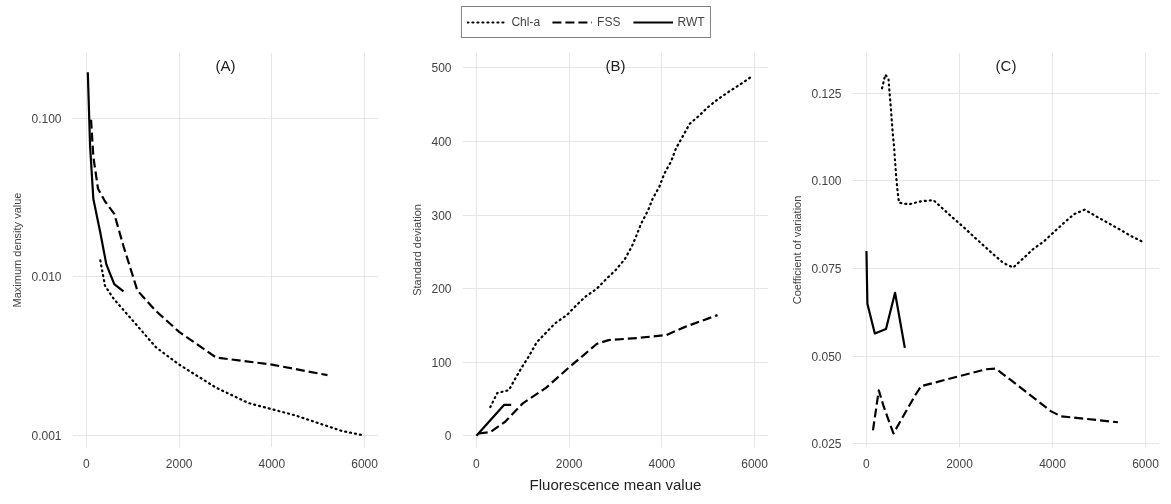 This screenshot has height=504, width=1171. What do you see at coordinates (441, 142) in the screenshot?
I see `y-tick-label: 400` at bounding box center [441, 142].